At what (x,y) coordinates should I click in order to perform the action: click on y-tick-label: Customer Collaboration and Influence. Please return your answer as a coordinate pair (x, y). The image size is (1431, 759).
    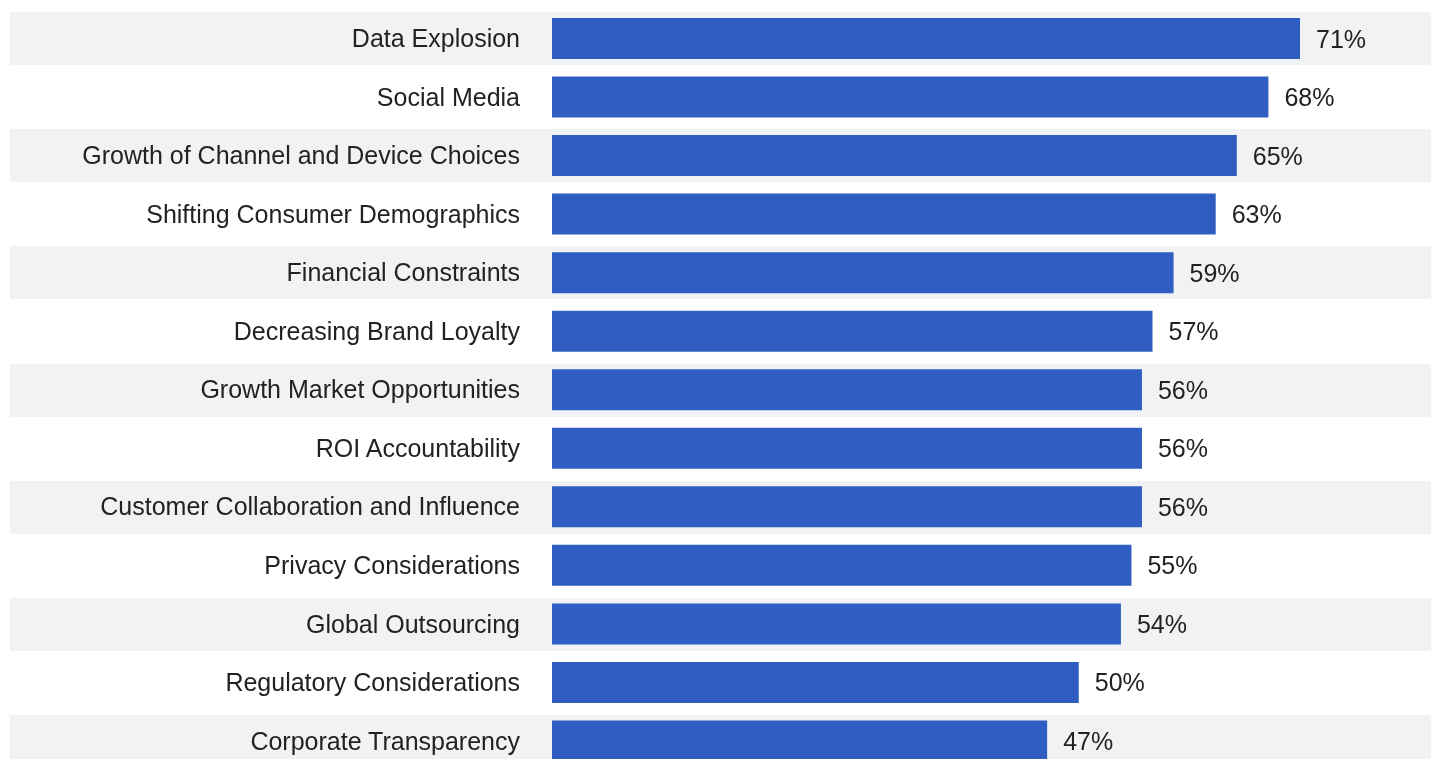
    Looking at the image, I should click on (310, 506).